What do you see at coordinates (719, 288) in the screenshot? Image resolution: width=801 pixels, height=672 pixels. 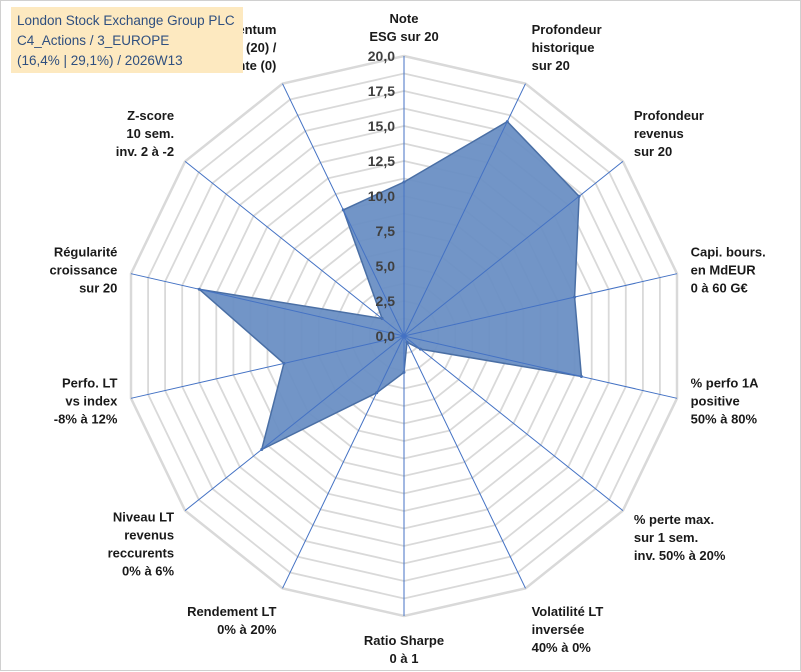 I see `axis-label-line: 0 à 60 G€` at bounding box center [719, 288].